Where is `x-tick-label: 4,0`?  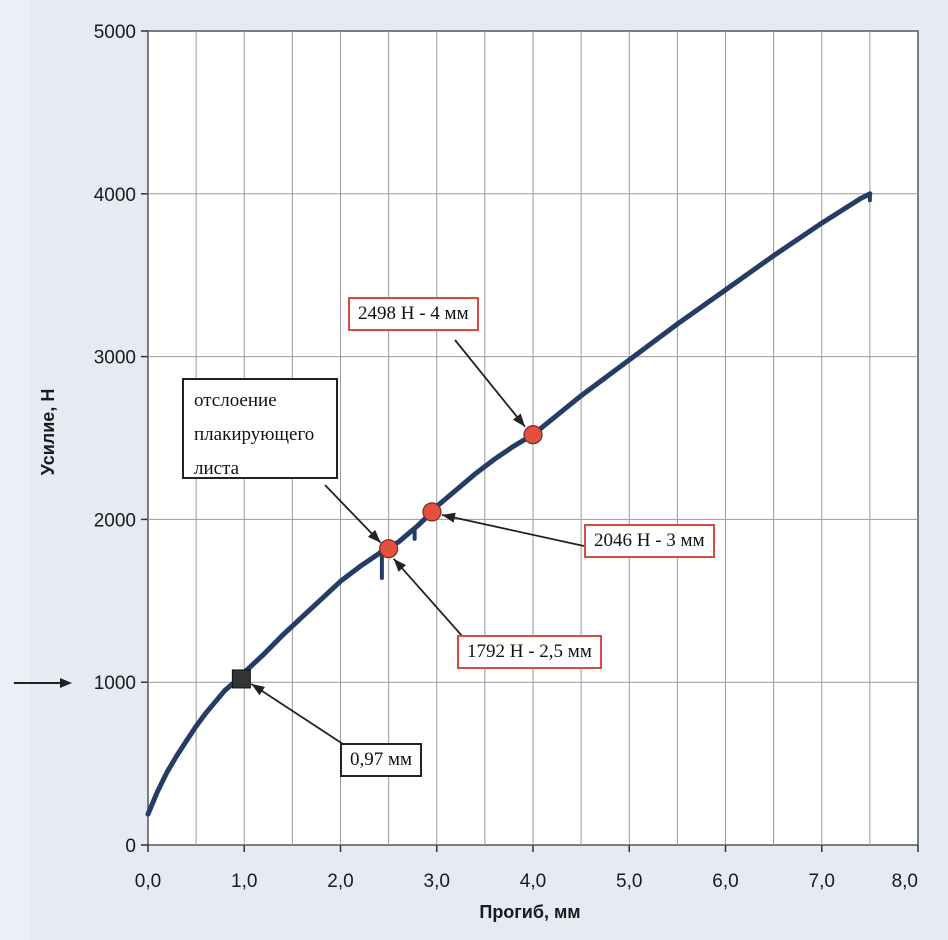
x-tick-label: 4,0 is located at coordinates (533, 881).